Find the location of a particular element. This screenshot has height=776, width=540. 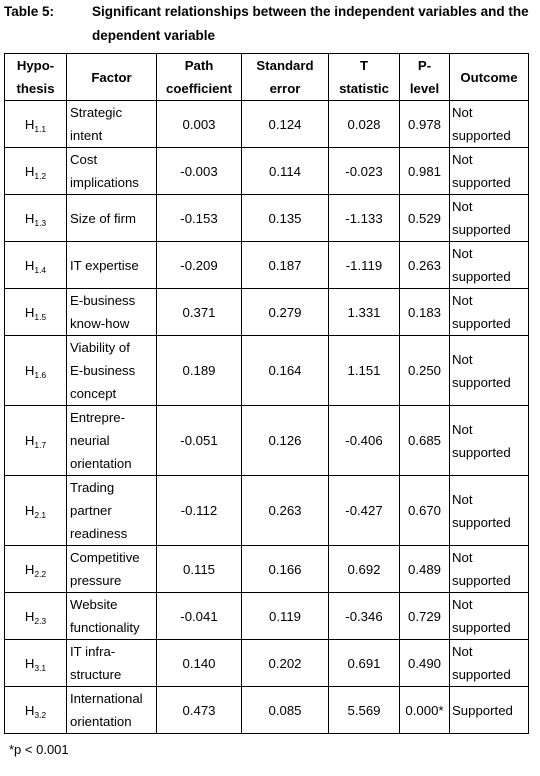

cell-t-statistic: 1.331 is located at coordinates (364, 312).